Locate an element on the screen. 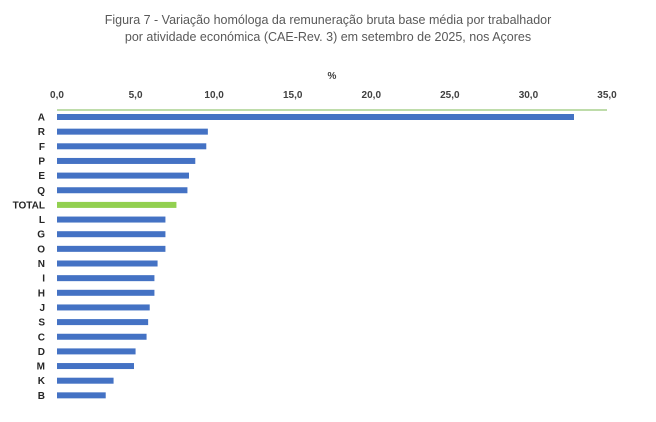  bar-m is located at coordinates (95, 366).